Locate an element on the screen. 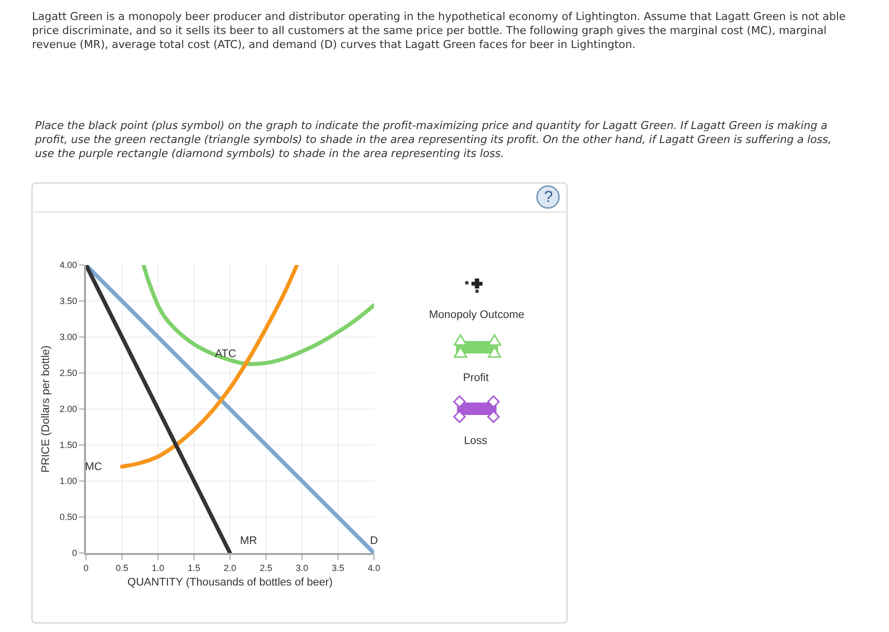  series-label: D is located at coordinates (374, 541).